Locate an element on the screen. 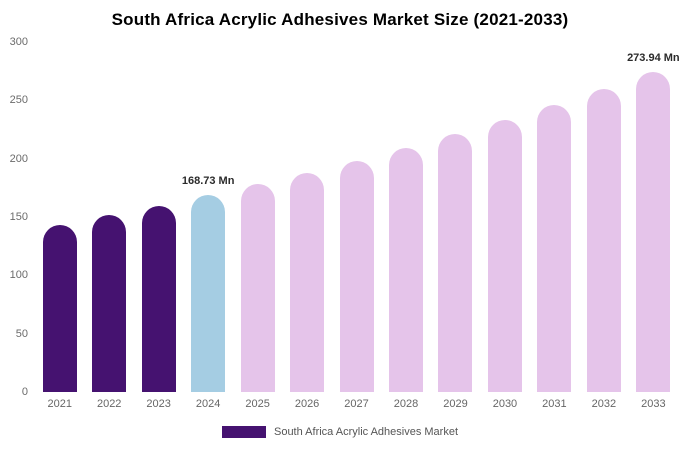 The image size is (680, 450). bar-column: 273.94 Mn is located at coordinates (653, 217).